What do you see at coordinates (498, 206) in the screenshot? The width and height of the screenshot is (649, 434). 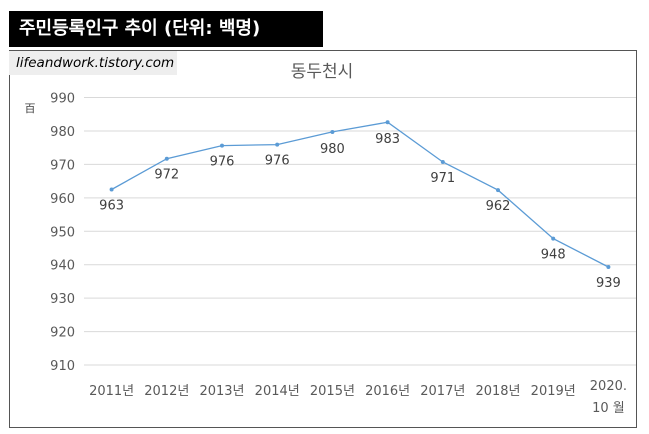 I see `data-label: 962` at bounding box center [498, 206].